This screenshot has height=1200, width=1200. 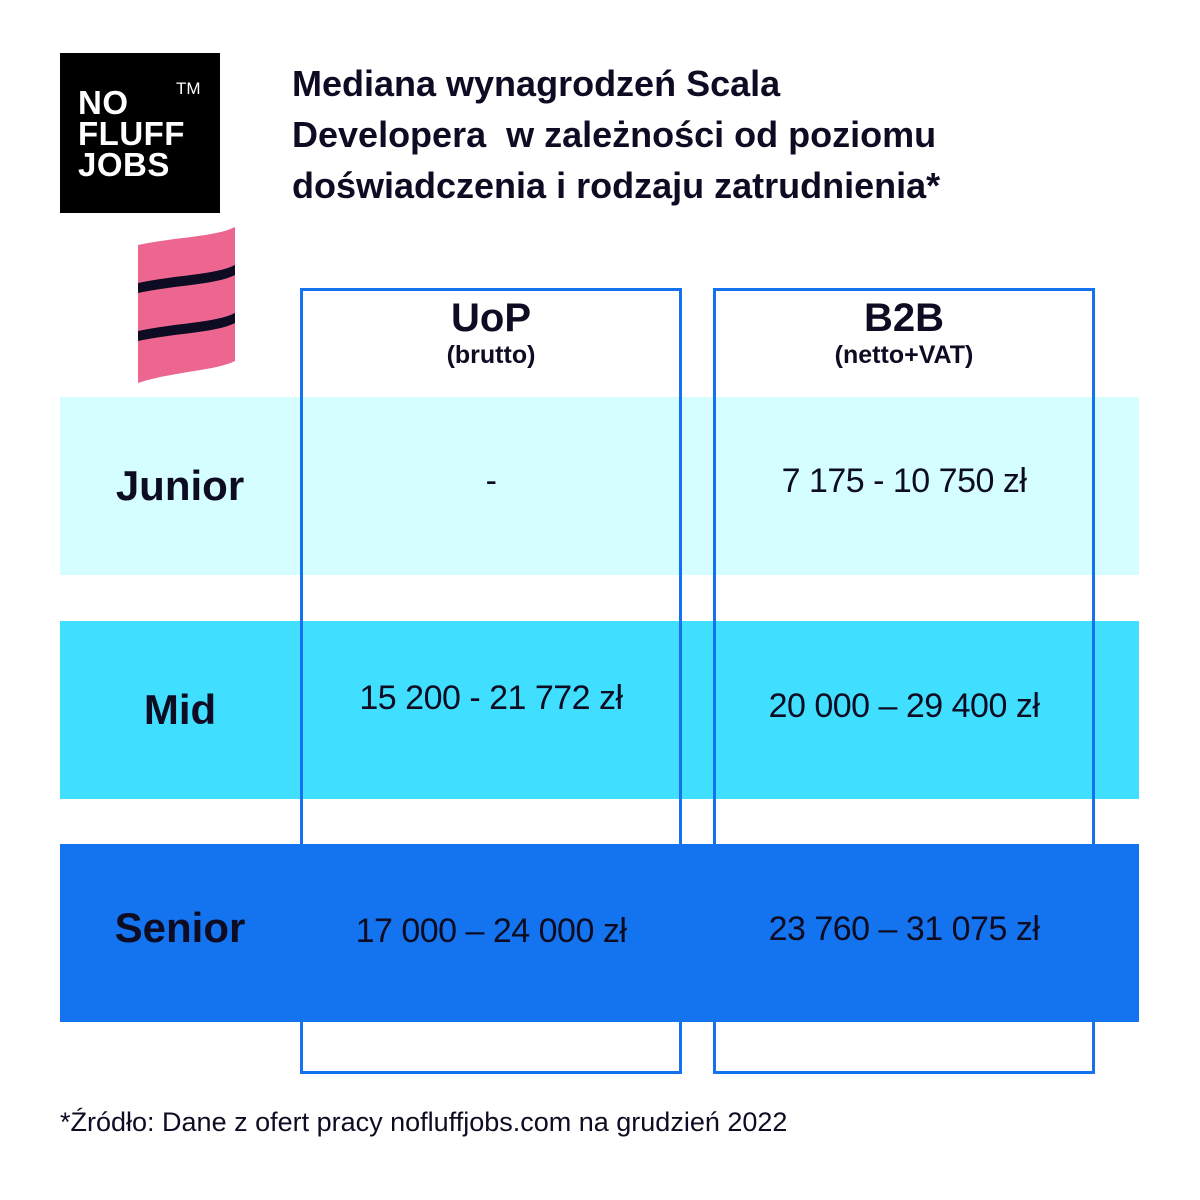 What do you see at coordinates (614, 134) in the screenshot?
I see `title-line-2: Developera w zależności od poziomu` at bounding box center [614, 134].